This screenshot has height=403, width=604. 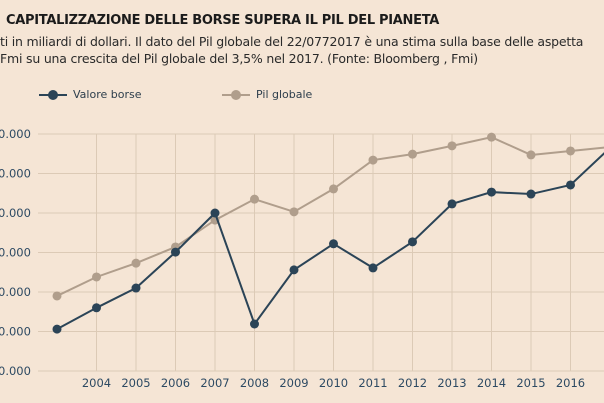 I want to click on x-tick-label: 2007, so click(x=214, y=383).